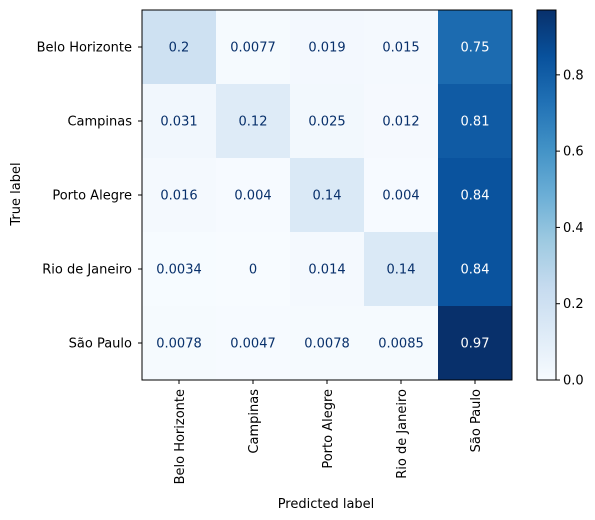  Describe the element at coordinates (254, 421) in the screenshot. I see `x-tick-label: Campinas` at that location.